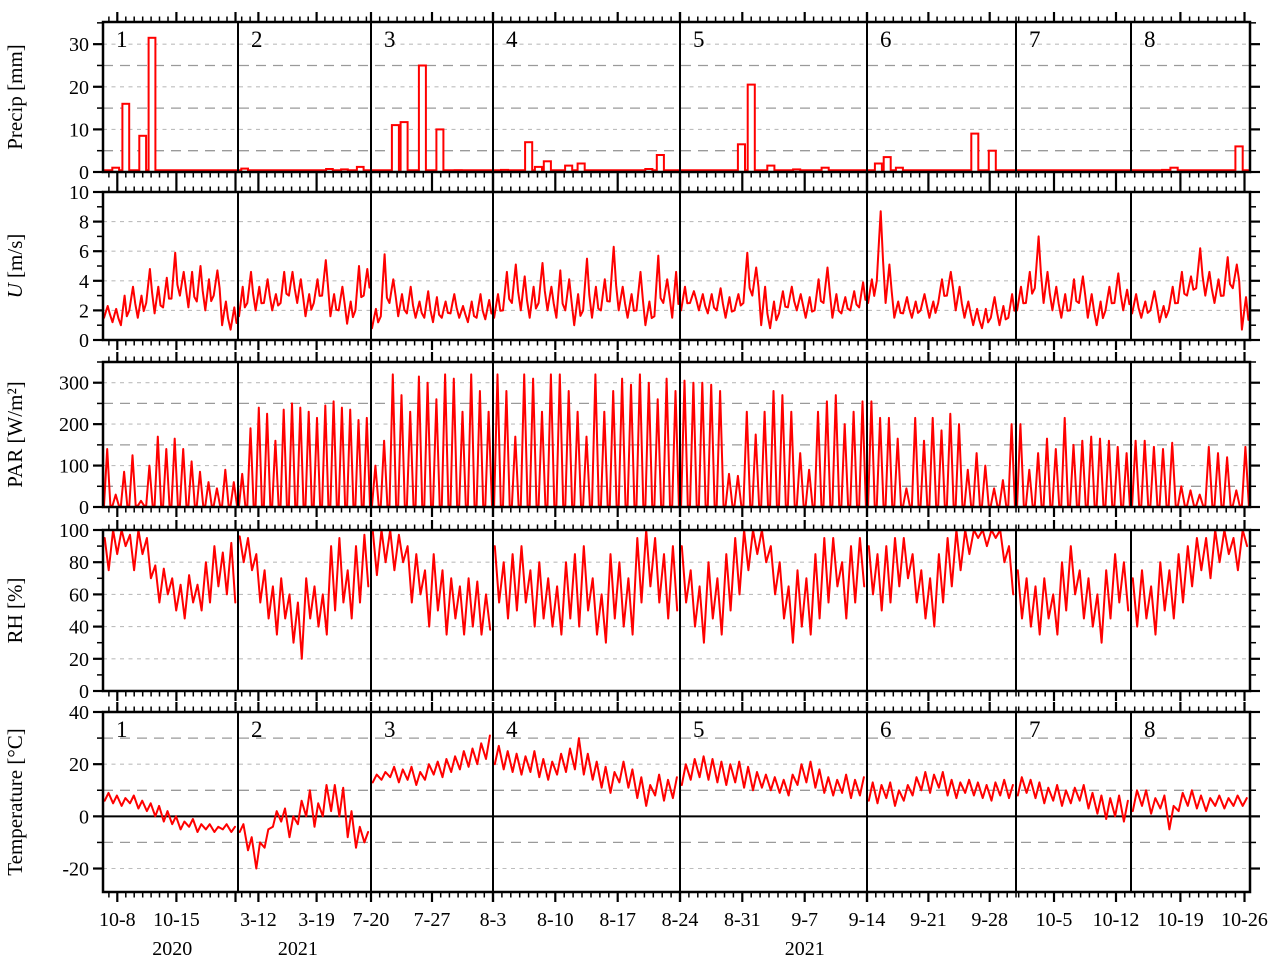  Describe the element at coordinates (617, 920) in the screenshot. I see `x-tick-label: 8-17` at that location.